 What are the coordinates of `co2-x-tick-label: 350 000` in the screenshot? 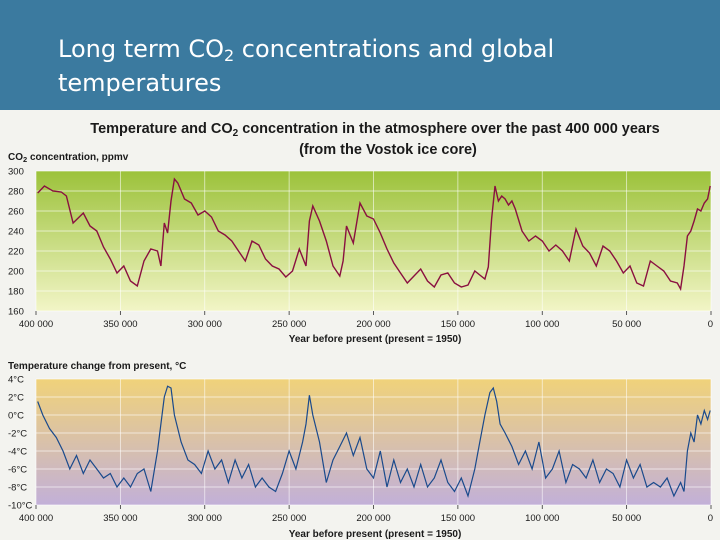 It's located at (120, 324).